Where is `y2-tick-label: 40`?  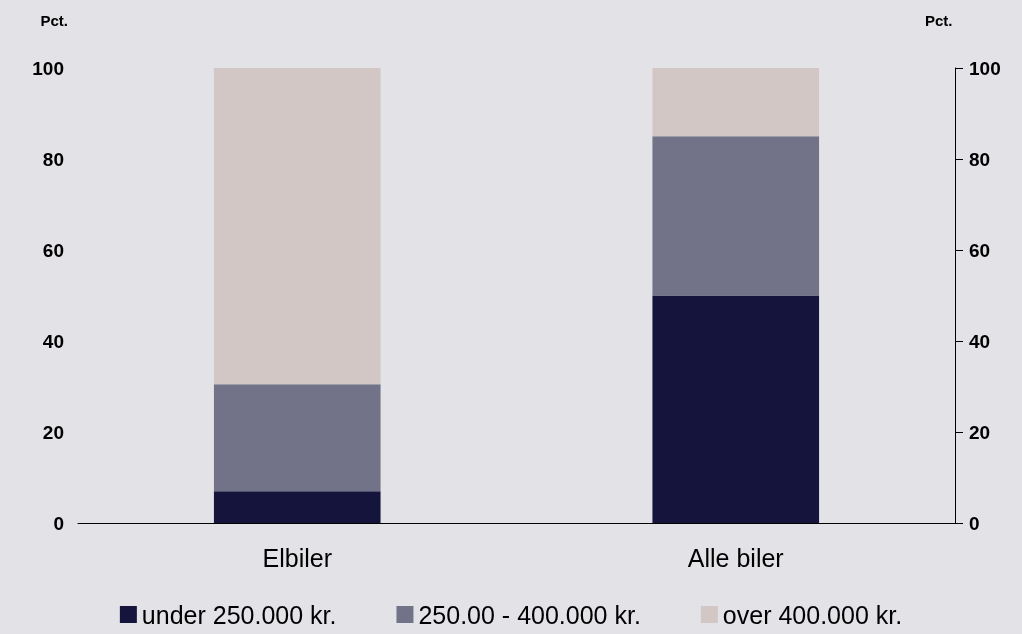 y2-tick-label: 40 is located at coordinates (980, 341).